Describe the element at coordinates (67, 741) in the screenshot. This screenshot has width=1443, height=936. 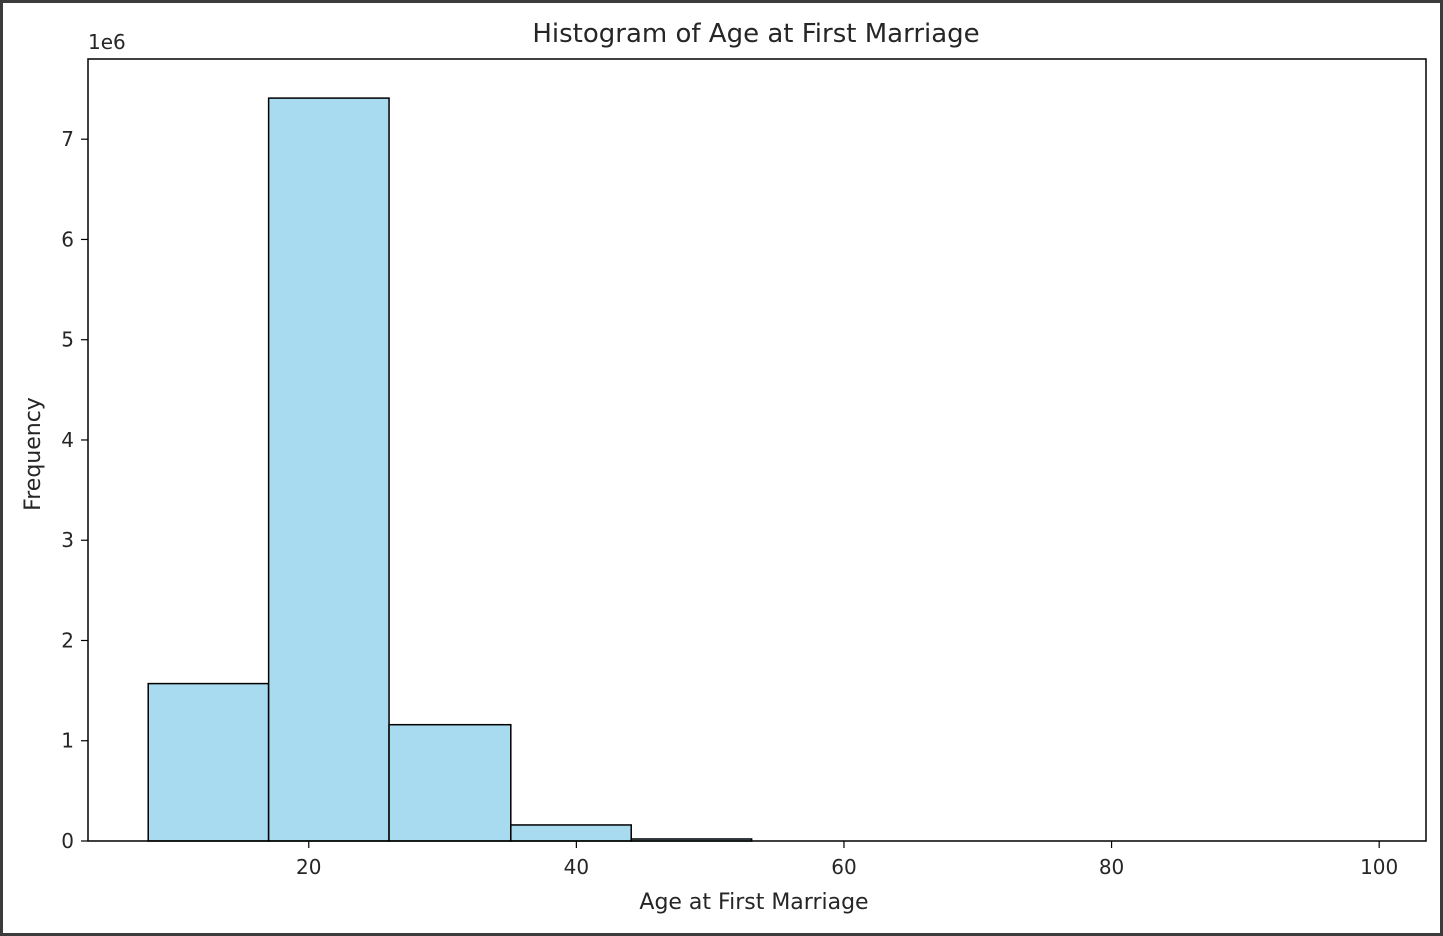
I see `y-tick-label: 1` at that location.